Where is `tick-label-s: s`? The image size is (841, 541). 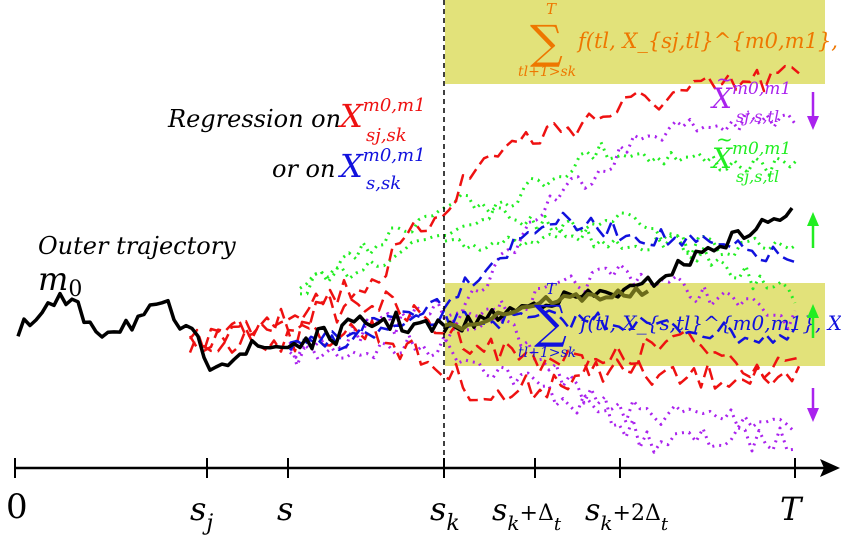
tick-label-s: s is located at coordinates (285, 509).